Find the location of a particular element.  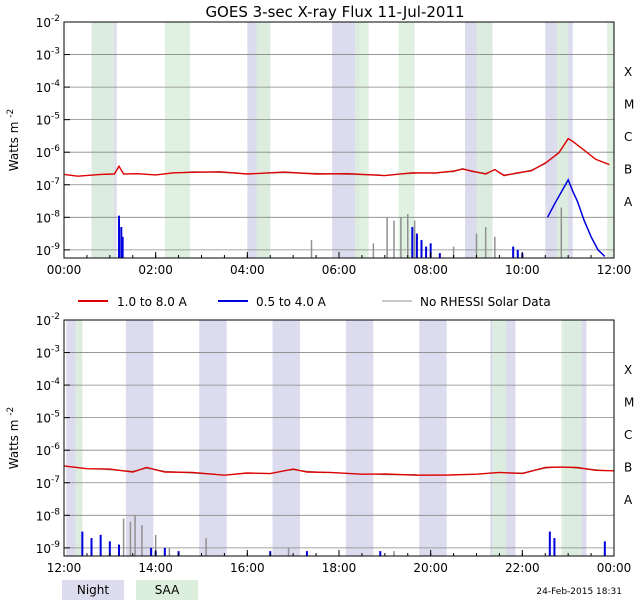

x-tick-label: 10:00 is located at coordinates (522, 270).